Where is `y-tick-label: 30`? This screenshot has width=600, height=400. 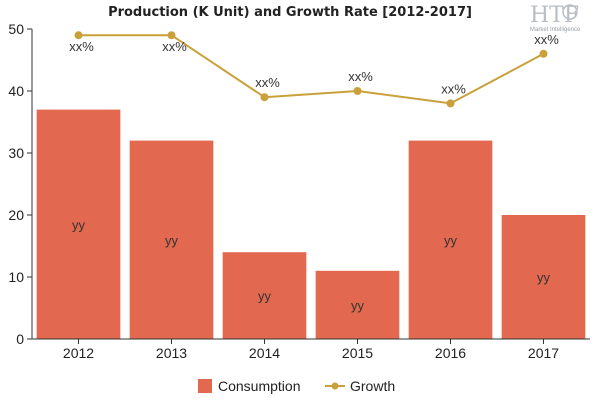
y-tick-label: 30 is located at coordinates (16, 153).